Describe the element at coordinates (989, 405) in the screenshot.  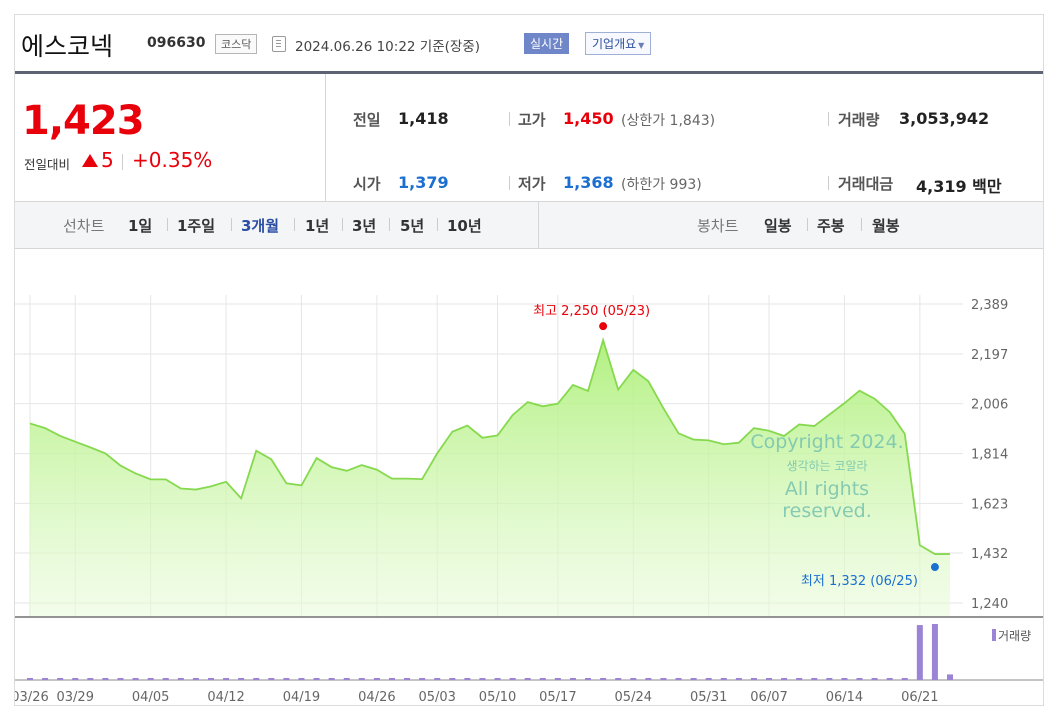
I see `y-tick-label: 2,006` at that location.